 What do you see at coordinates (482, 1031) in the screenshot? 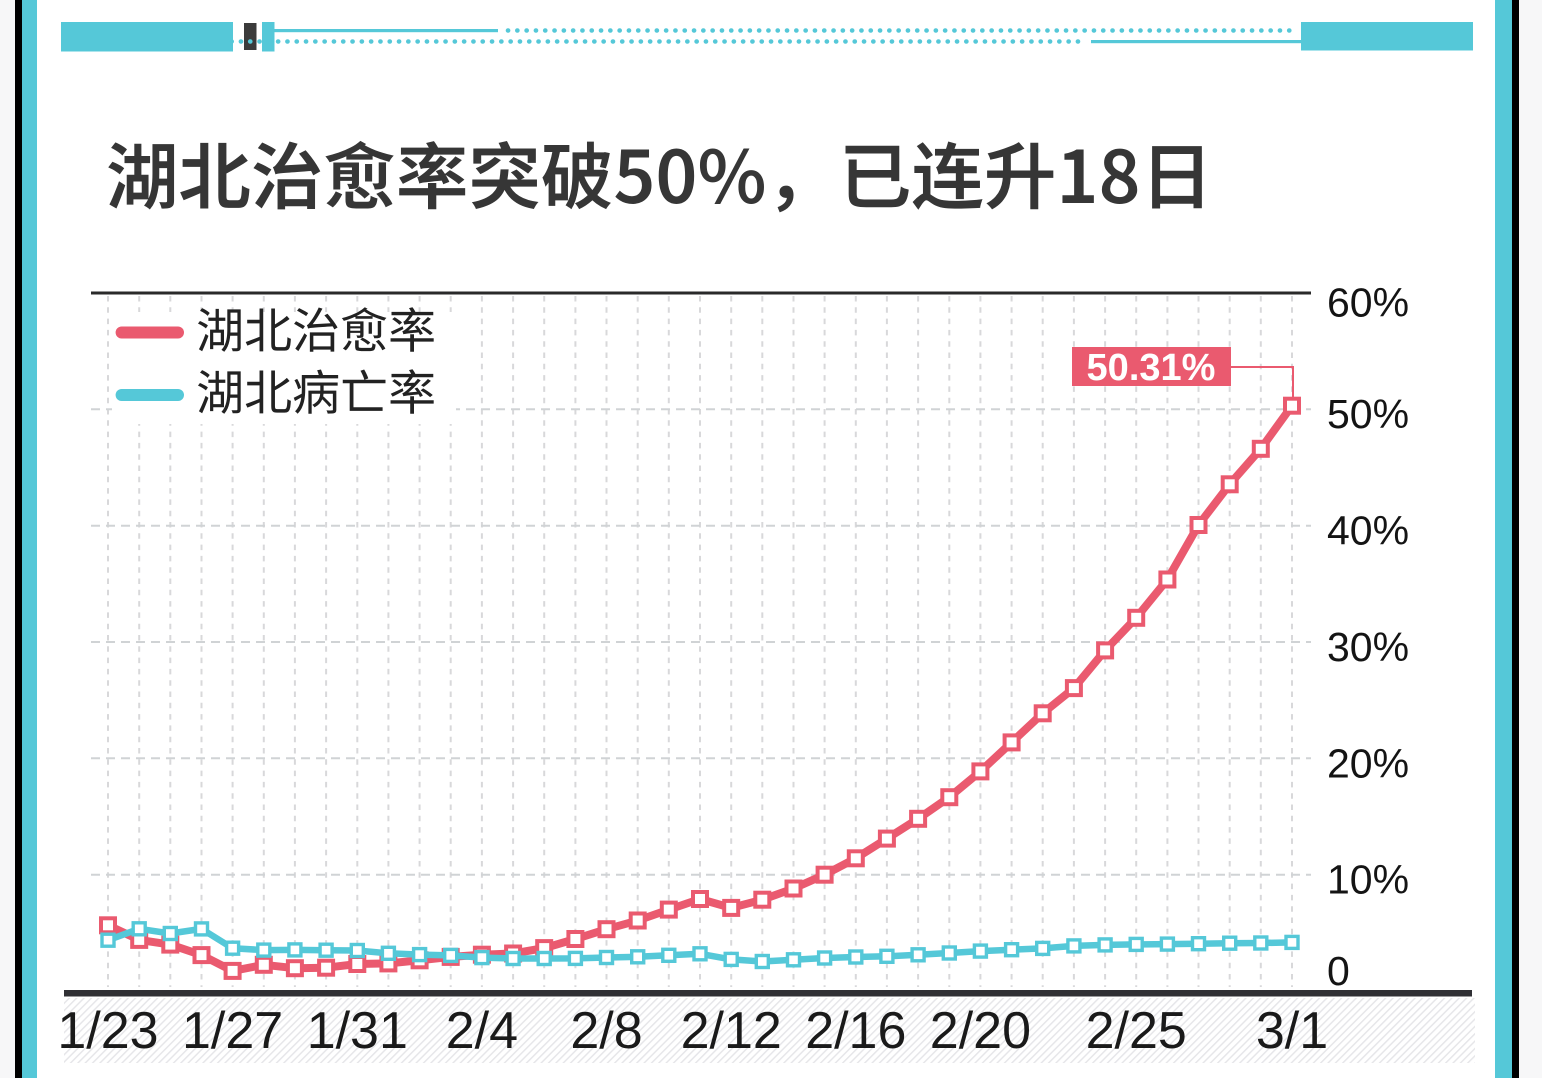
I see `svg-text: 2/4` at bounding box center [482, 1031].